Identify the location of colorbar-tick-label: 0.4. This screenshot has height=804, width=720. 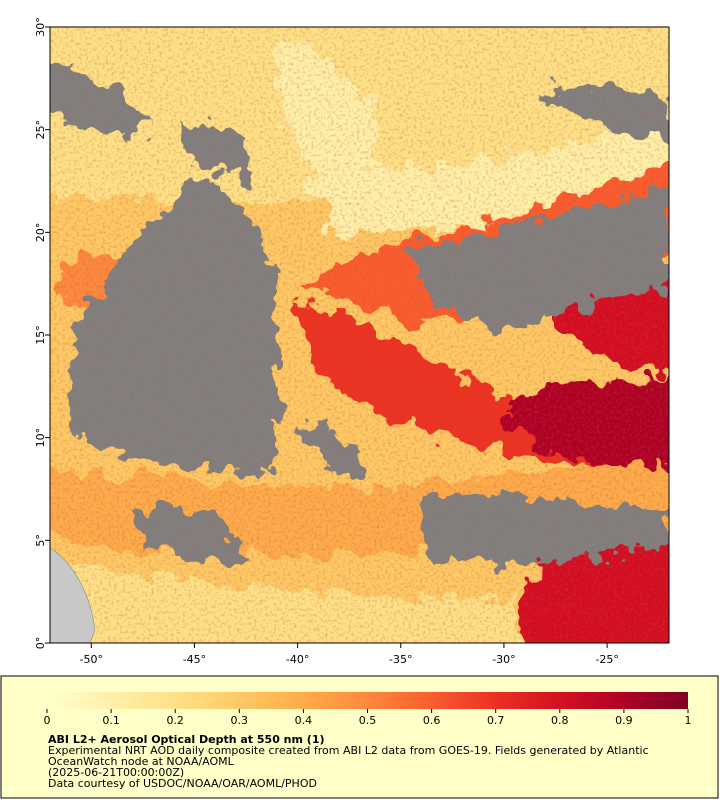
(304, 720).